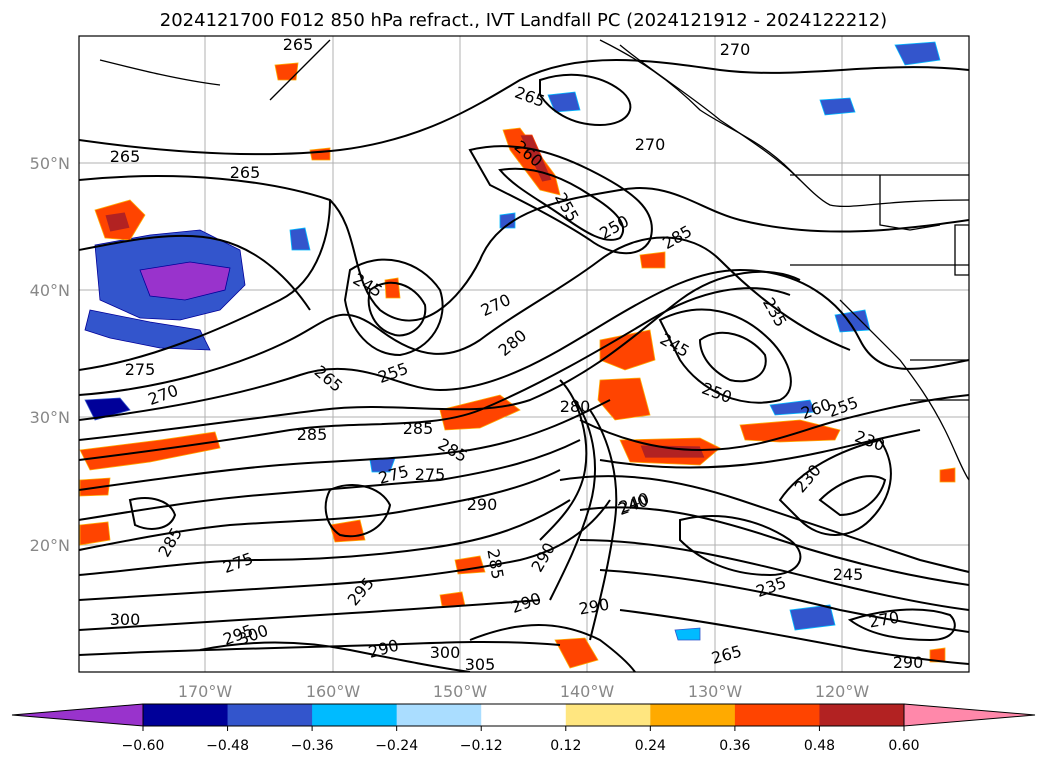 The width and height of the screenshot is (1047, 765). Describe the element at coordinates (565, 746) in the screenshot. I see `colorbar-tick-label: 0.12` at that location.